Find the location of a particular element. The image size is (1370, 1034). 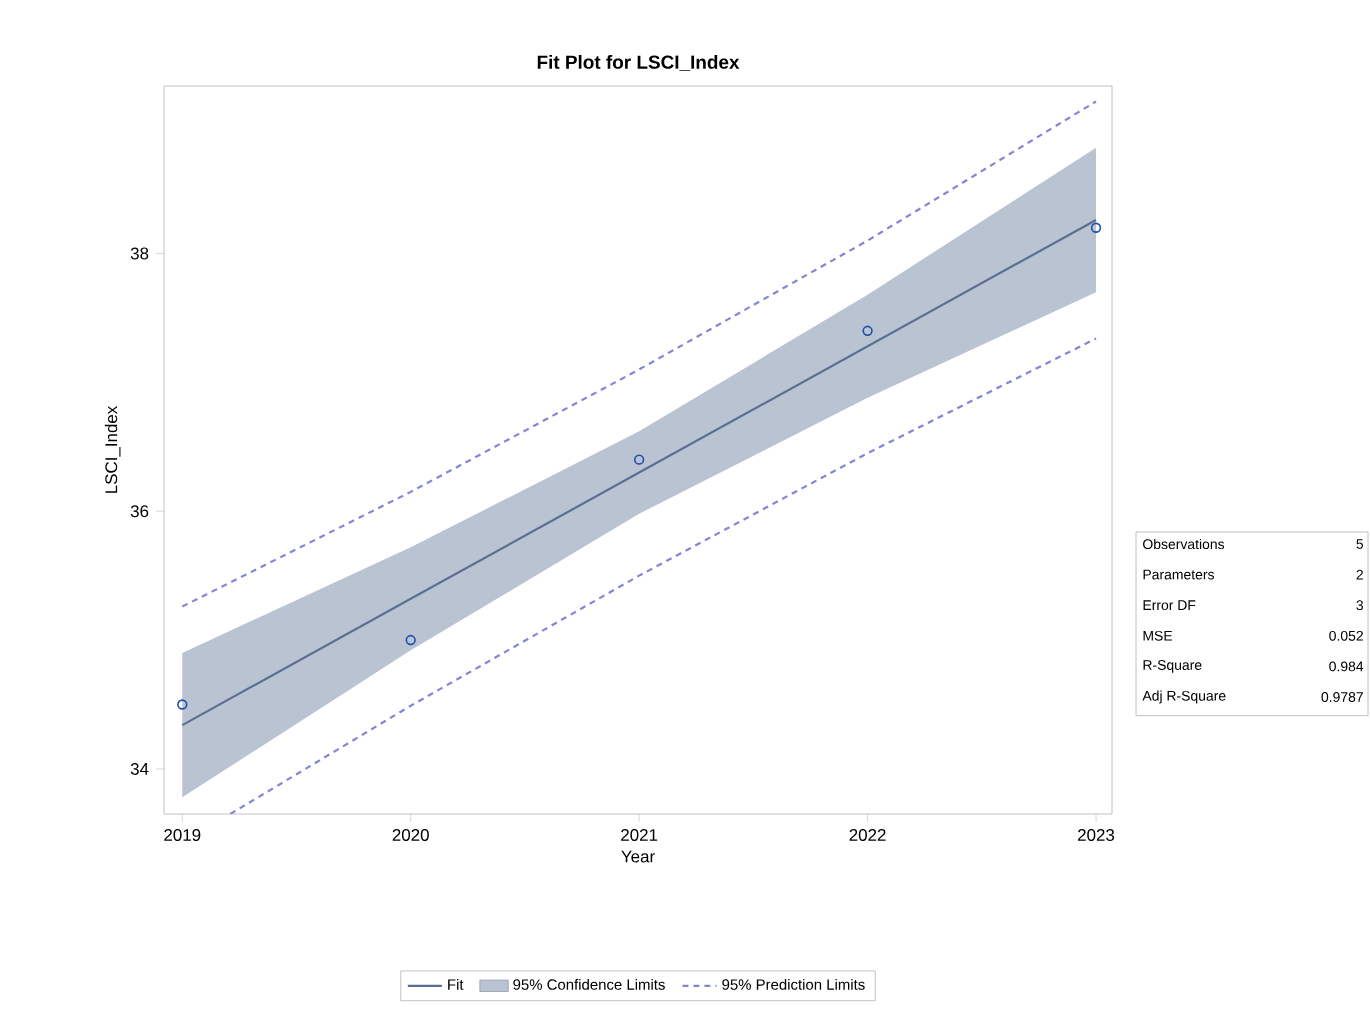

y-tick-label: 38 is located at coordinates (139, 253).